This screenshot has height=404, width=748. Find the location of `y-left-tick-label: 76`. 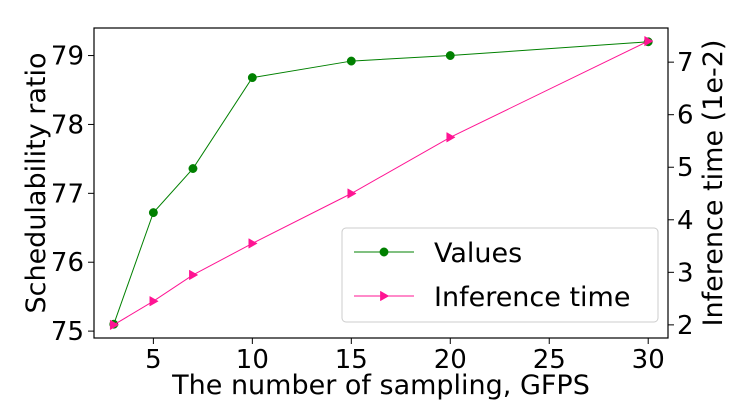

y-left-tick-label: 76 is located at coordinates (67, 263).